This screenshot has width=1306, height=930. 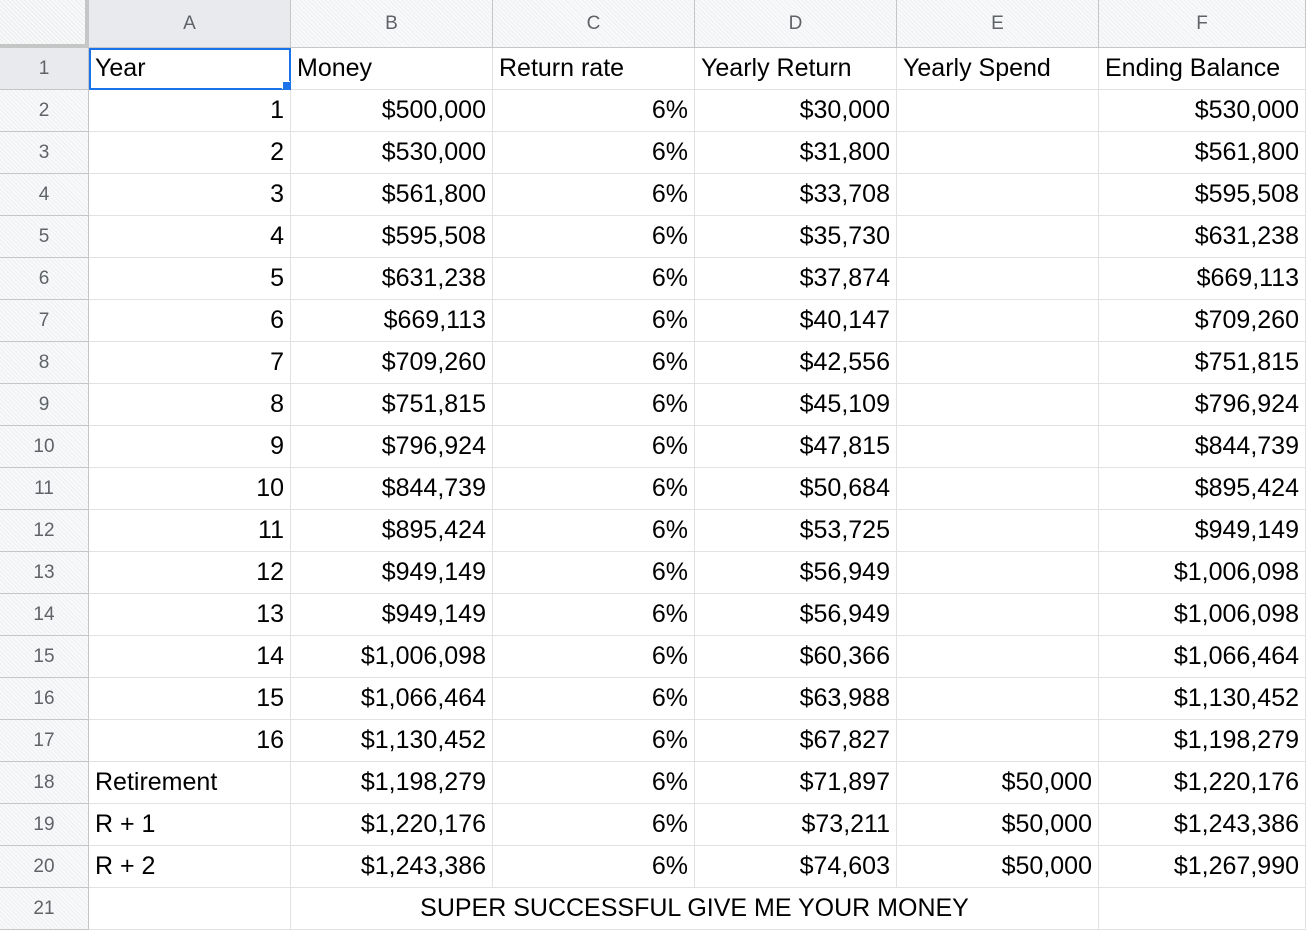 I want to click on cell-f3: $561,800, so click(x=1202, y=153).